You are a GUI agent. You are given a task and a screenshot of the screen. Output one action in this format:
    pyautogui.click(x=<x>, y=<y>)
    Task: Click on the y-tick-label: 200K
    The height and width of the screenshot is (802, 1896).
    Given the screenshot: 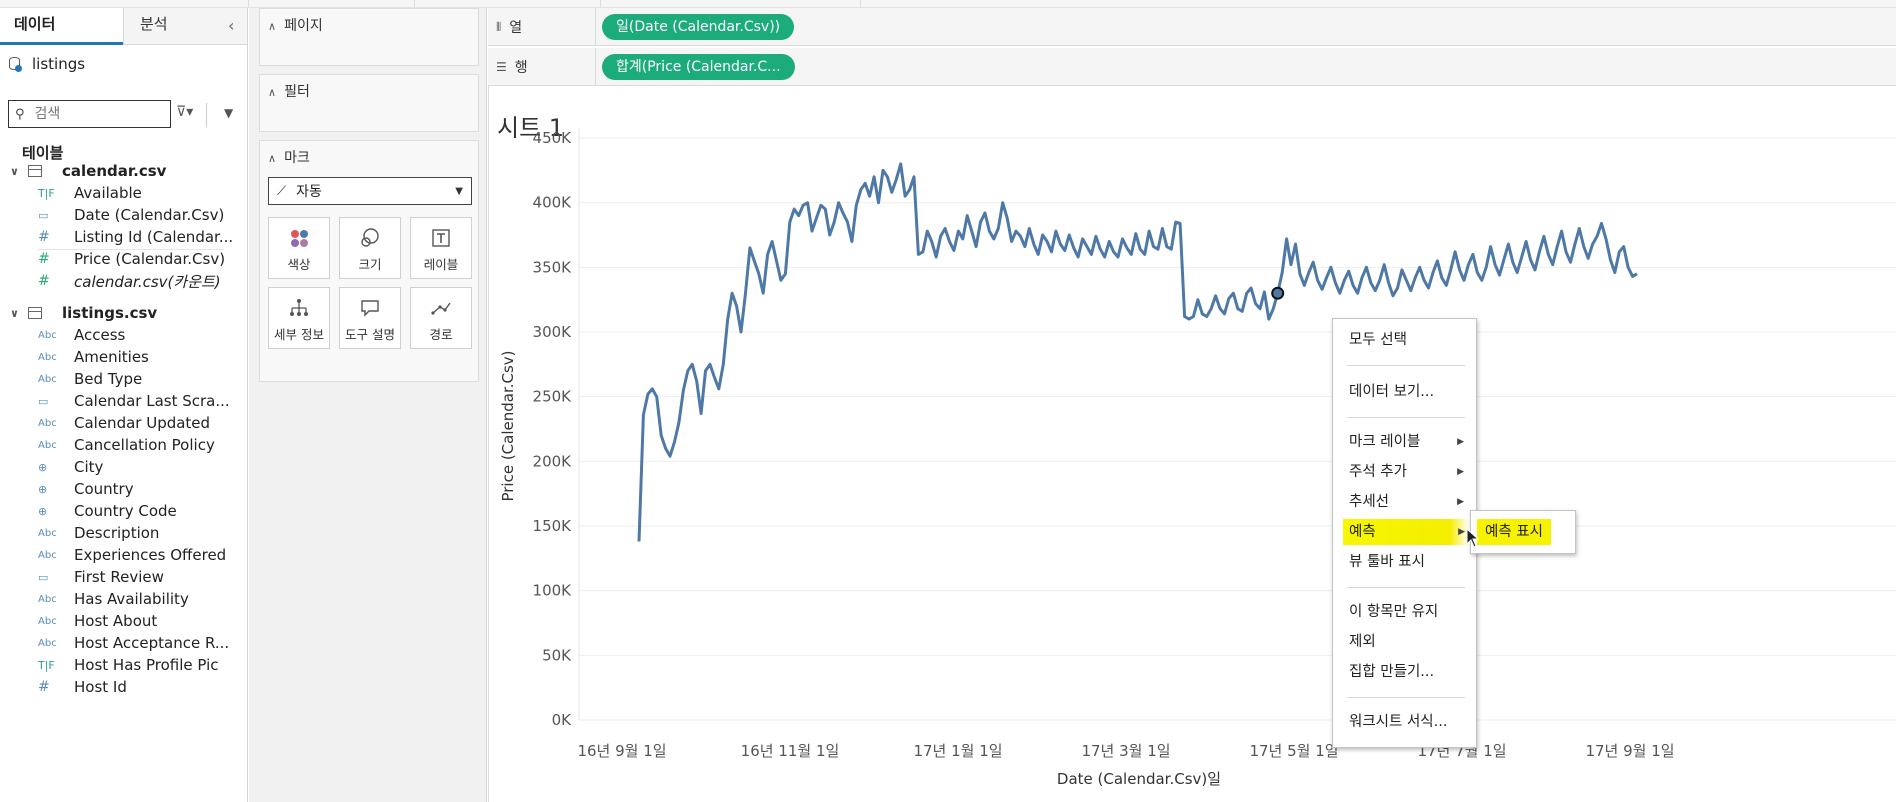 What is the action you would take?
    pyautogui.click(x=553, y=461)
    